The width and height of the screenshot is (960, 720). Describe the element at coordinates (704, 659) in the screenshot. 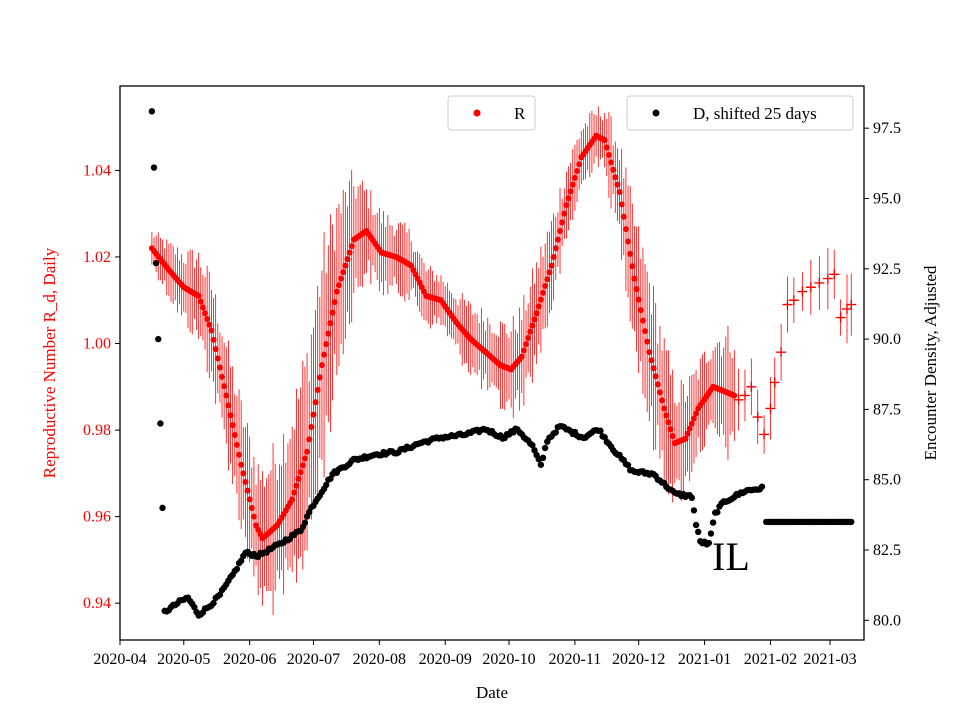

I see `x-tick-label: 2021-01` at that location.